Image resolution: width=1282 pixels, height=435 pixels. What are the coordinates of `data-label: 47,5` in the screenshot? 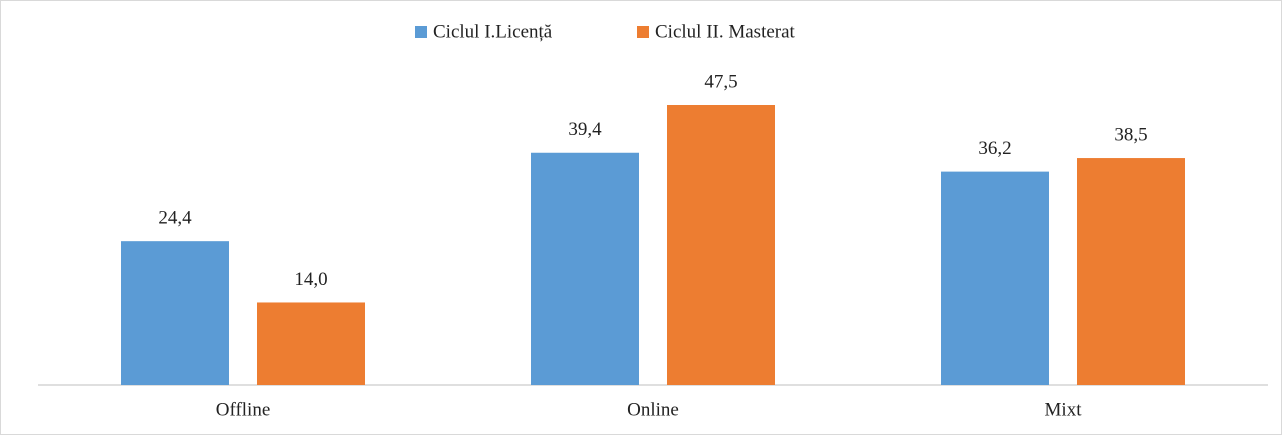 It's located at (720, 81).